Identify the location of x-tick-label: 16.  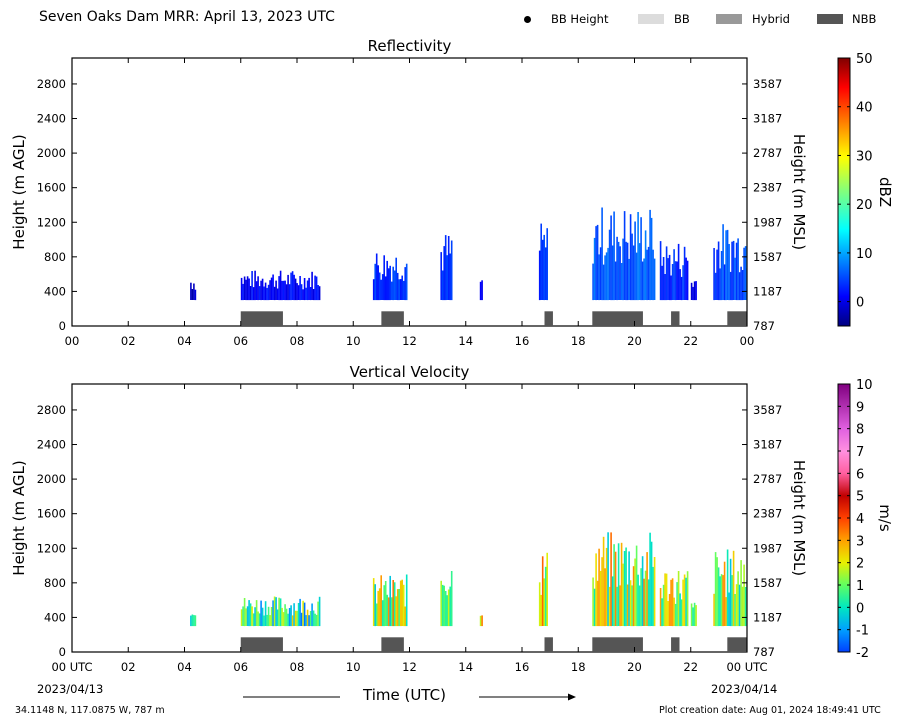
(522, 667).